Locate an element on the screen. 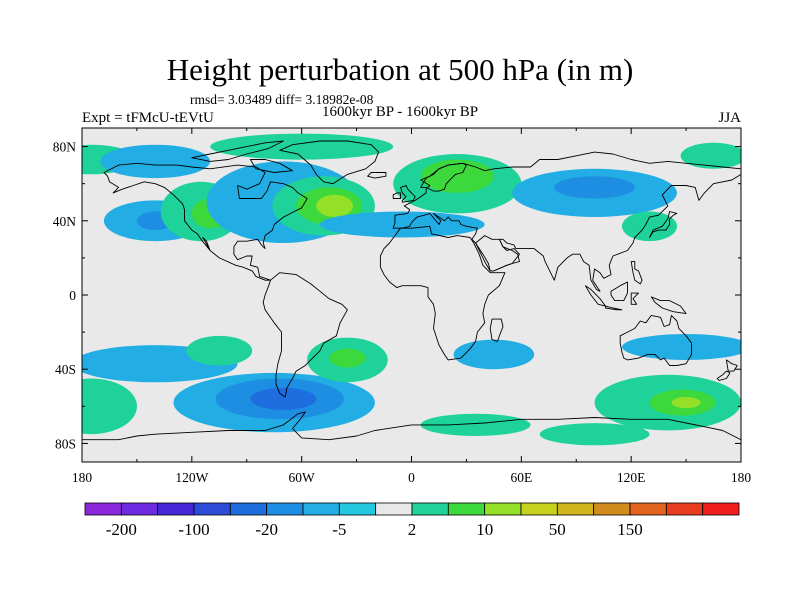 This screenshot has height=600, width=800. anomaly-southern-ocean-east-peak is located at coordinates (686, 403).